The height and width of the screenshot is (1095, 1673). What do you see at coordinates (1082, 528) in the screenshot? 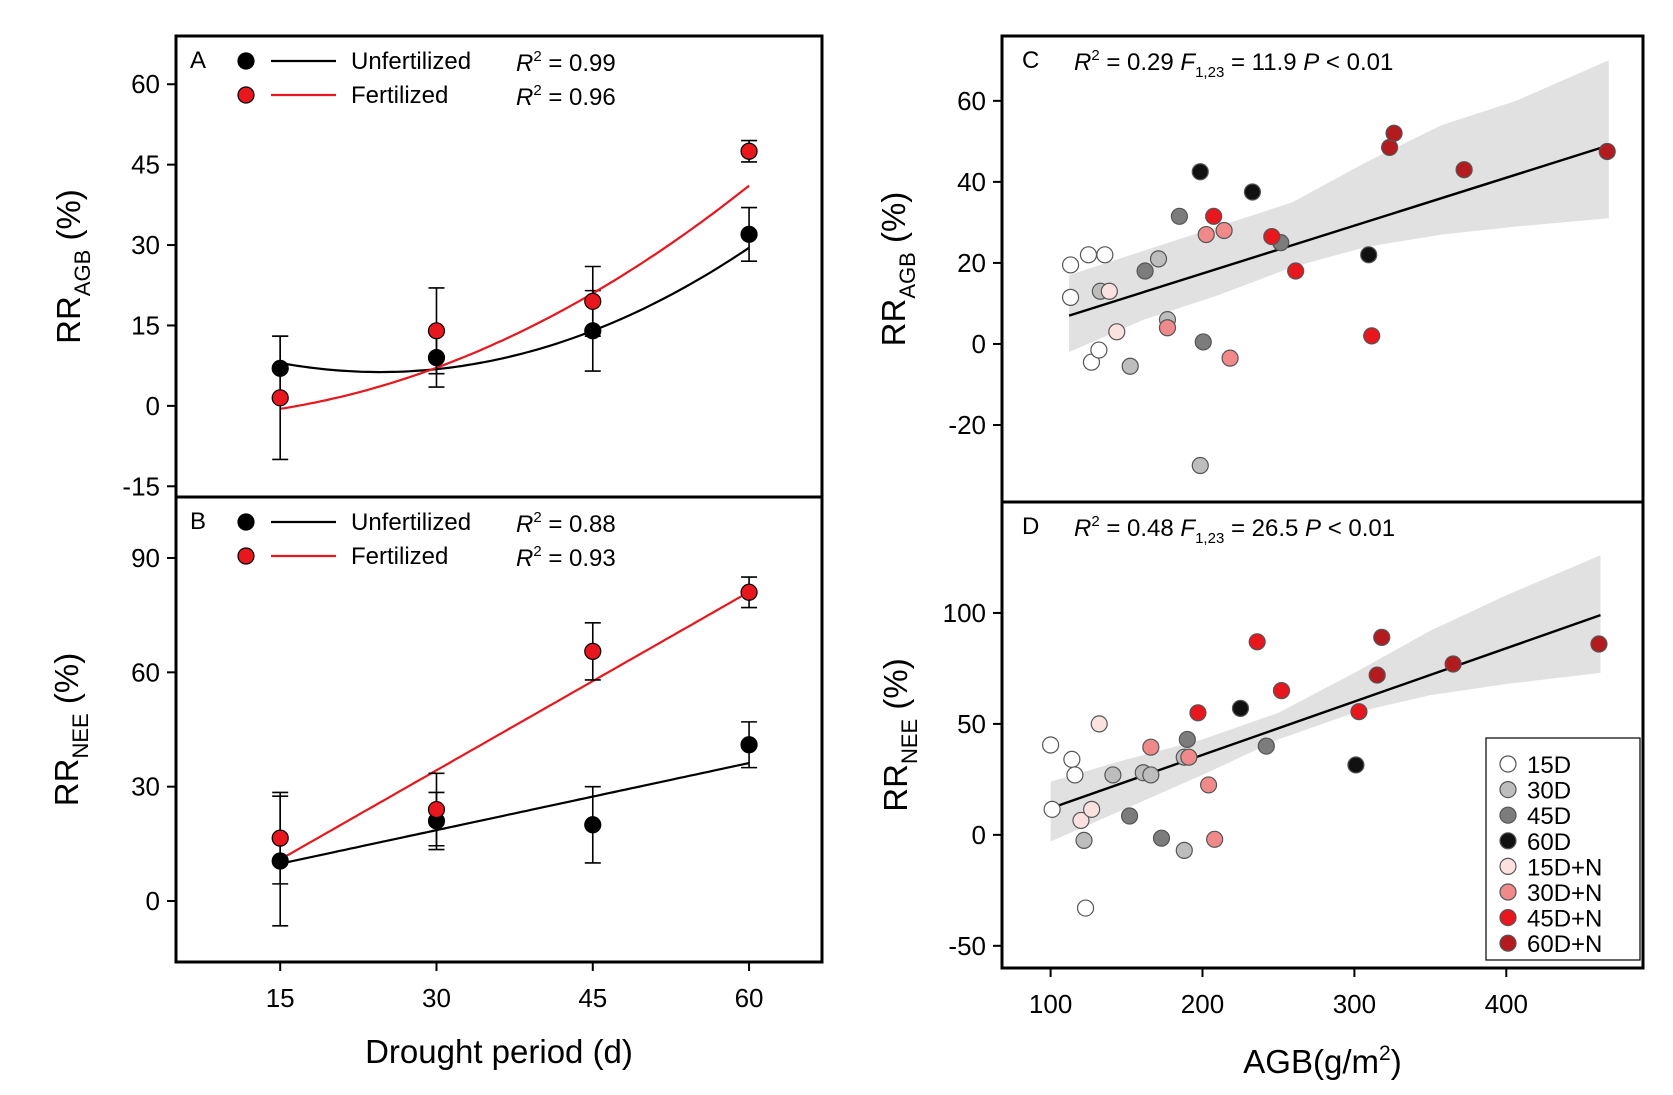
I see `panel-D-stats-r2-symbol: R` at bounding box center [1082, 528].